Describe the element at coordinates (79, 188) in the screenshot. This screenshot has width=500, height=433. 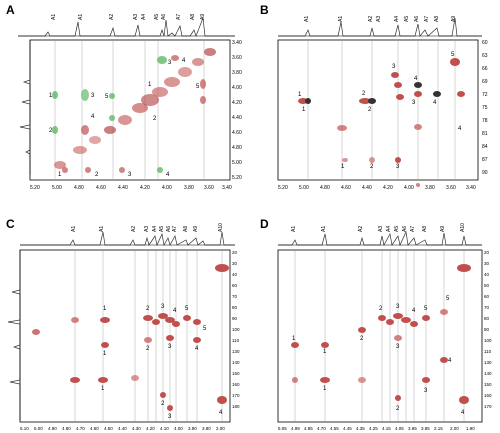
I see `panel-a-x-tick: 4.80` at that location.